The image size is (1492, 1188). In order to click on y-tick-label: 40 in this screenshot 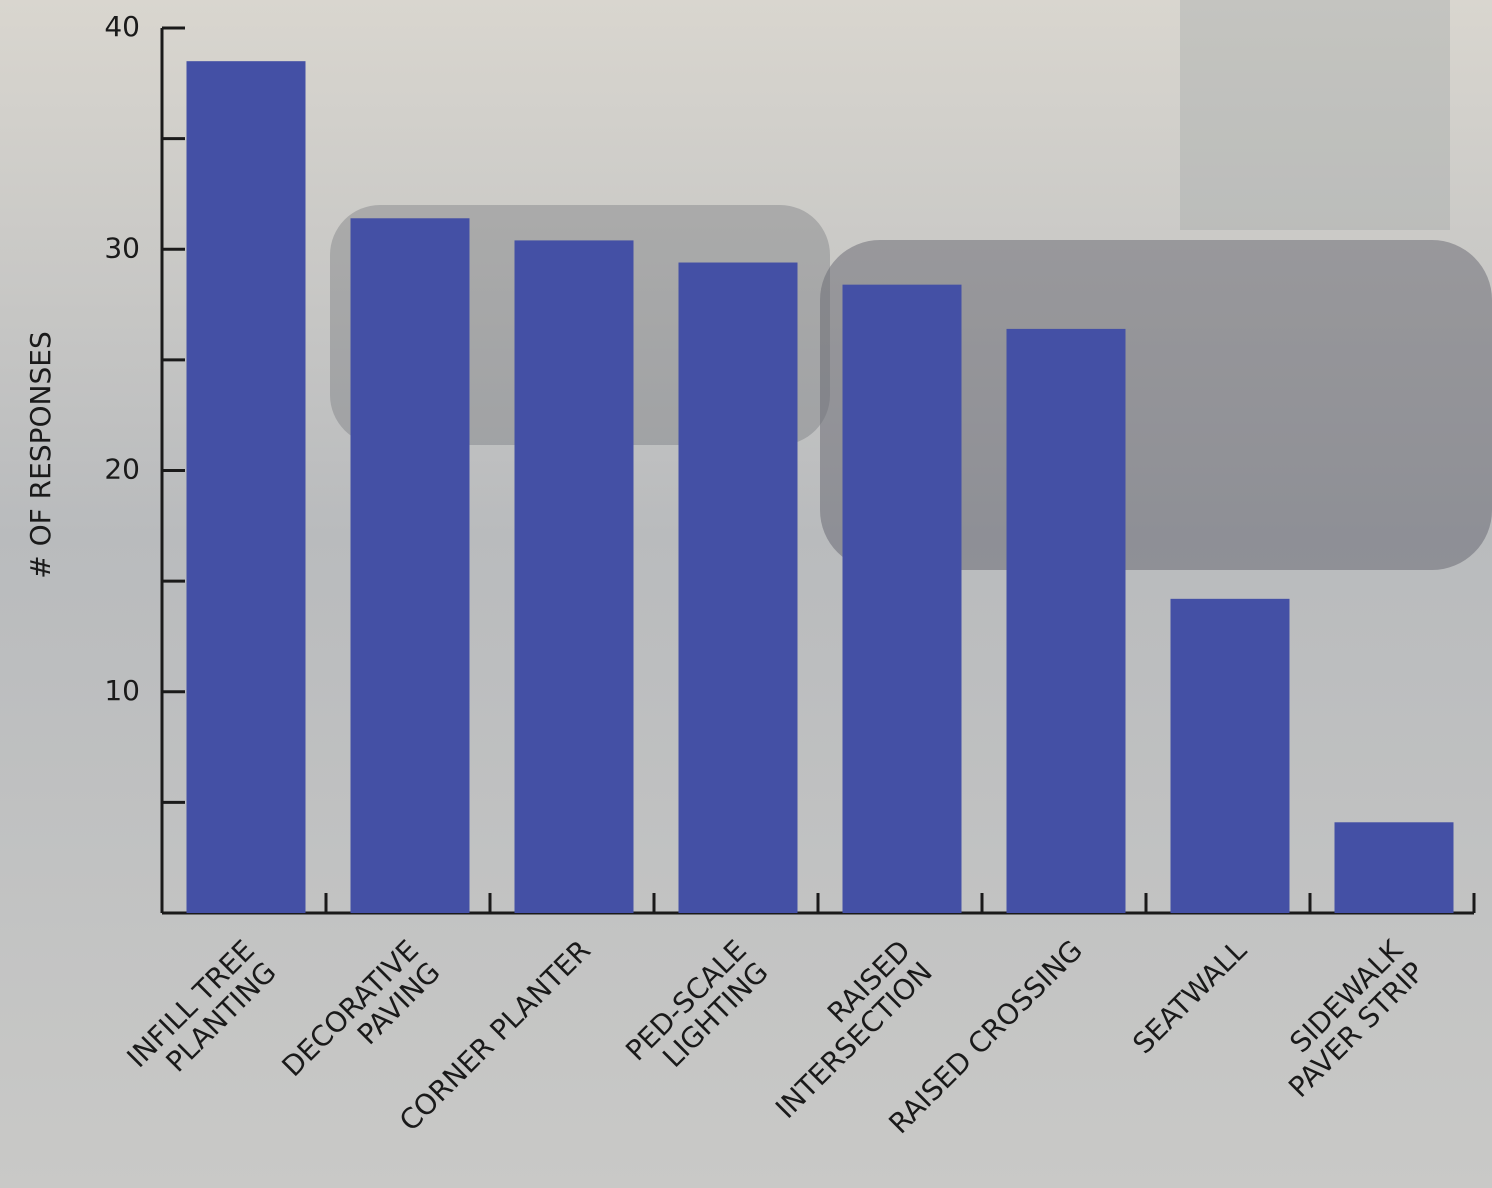, I will do `click(122, 26)`.